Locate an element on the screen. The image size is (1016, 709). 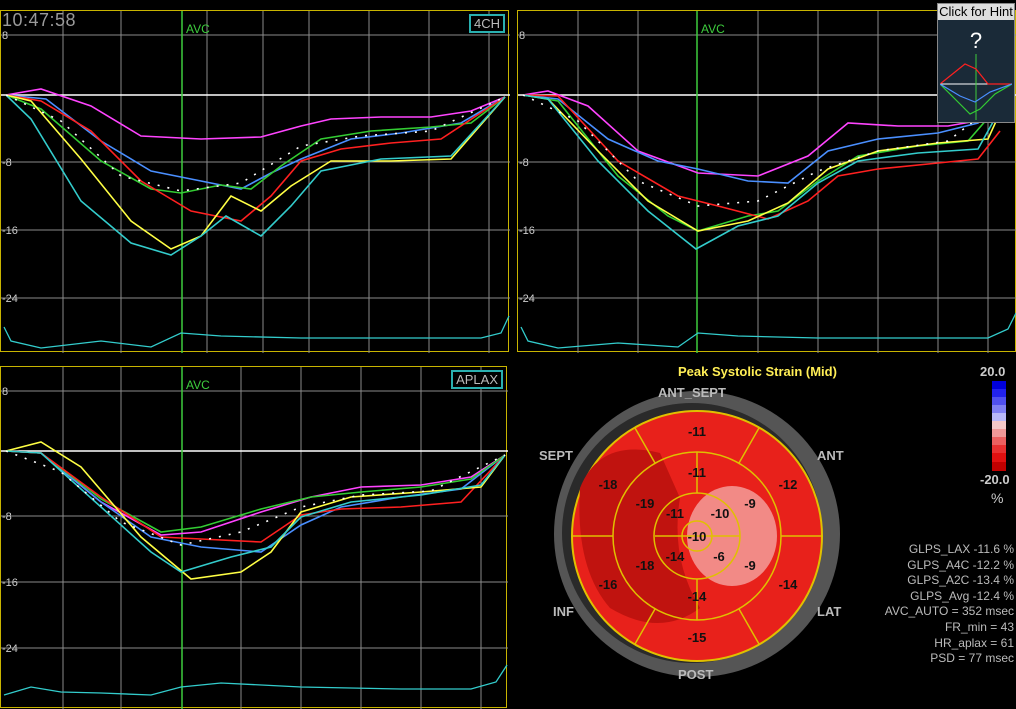
segment-value: -15 is located at coordinates (697, 637).